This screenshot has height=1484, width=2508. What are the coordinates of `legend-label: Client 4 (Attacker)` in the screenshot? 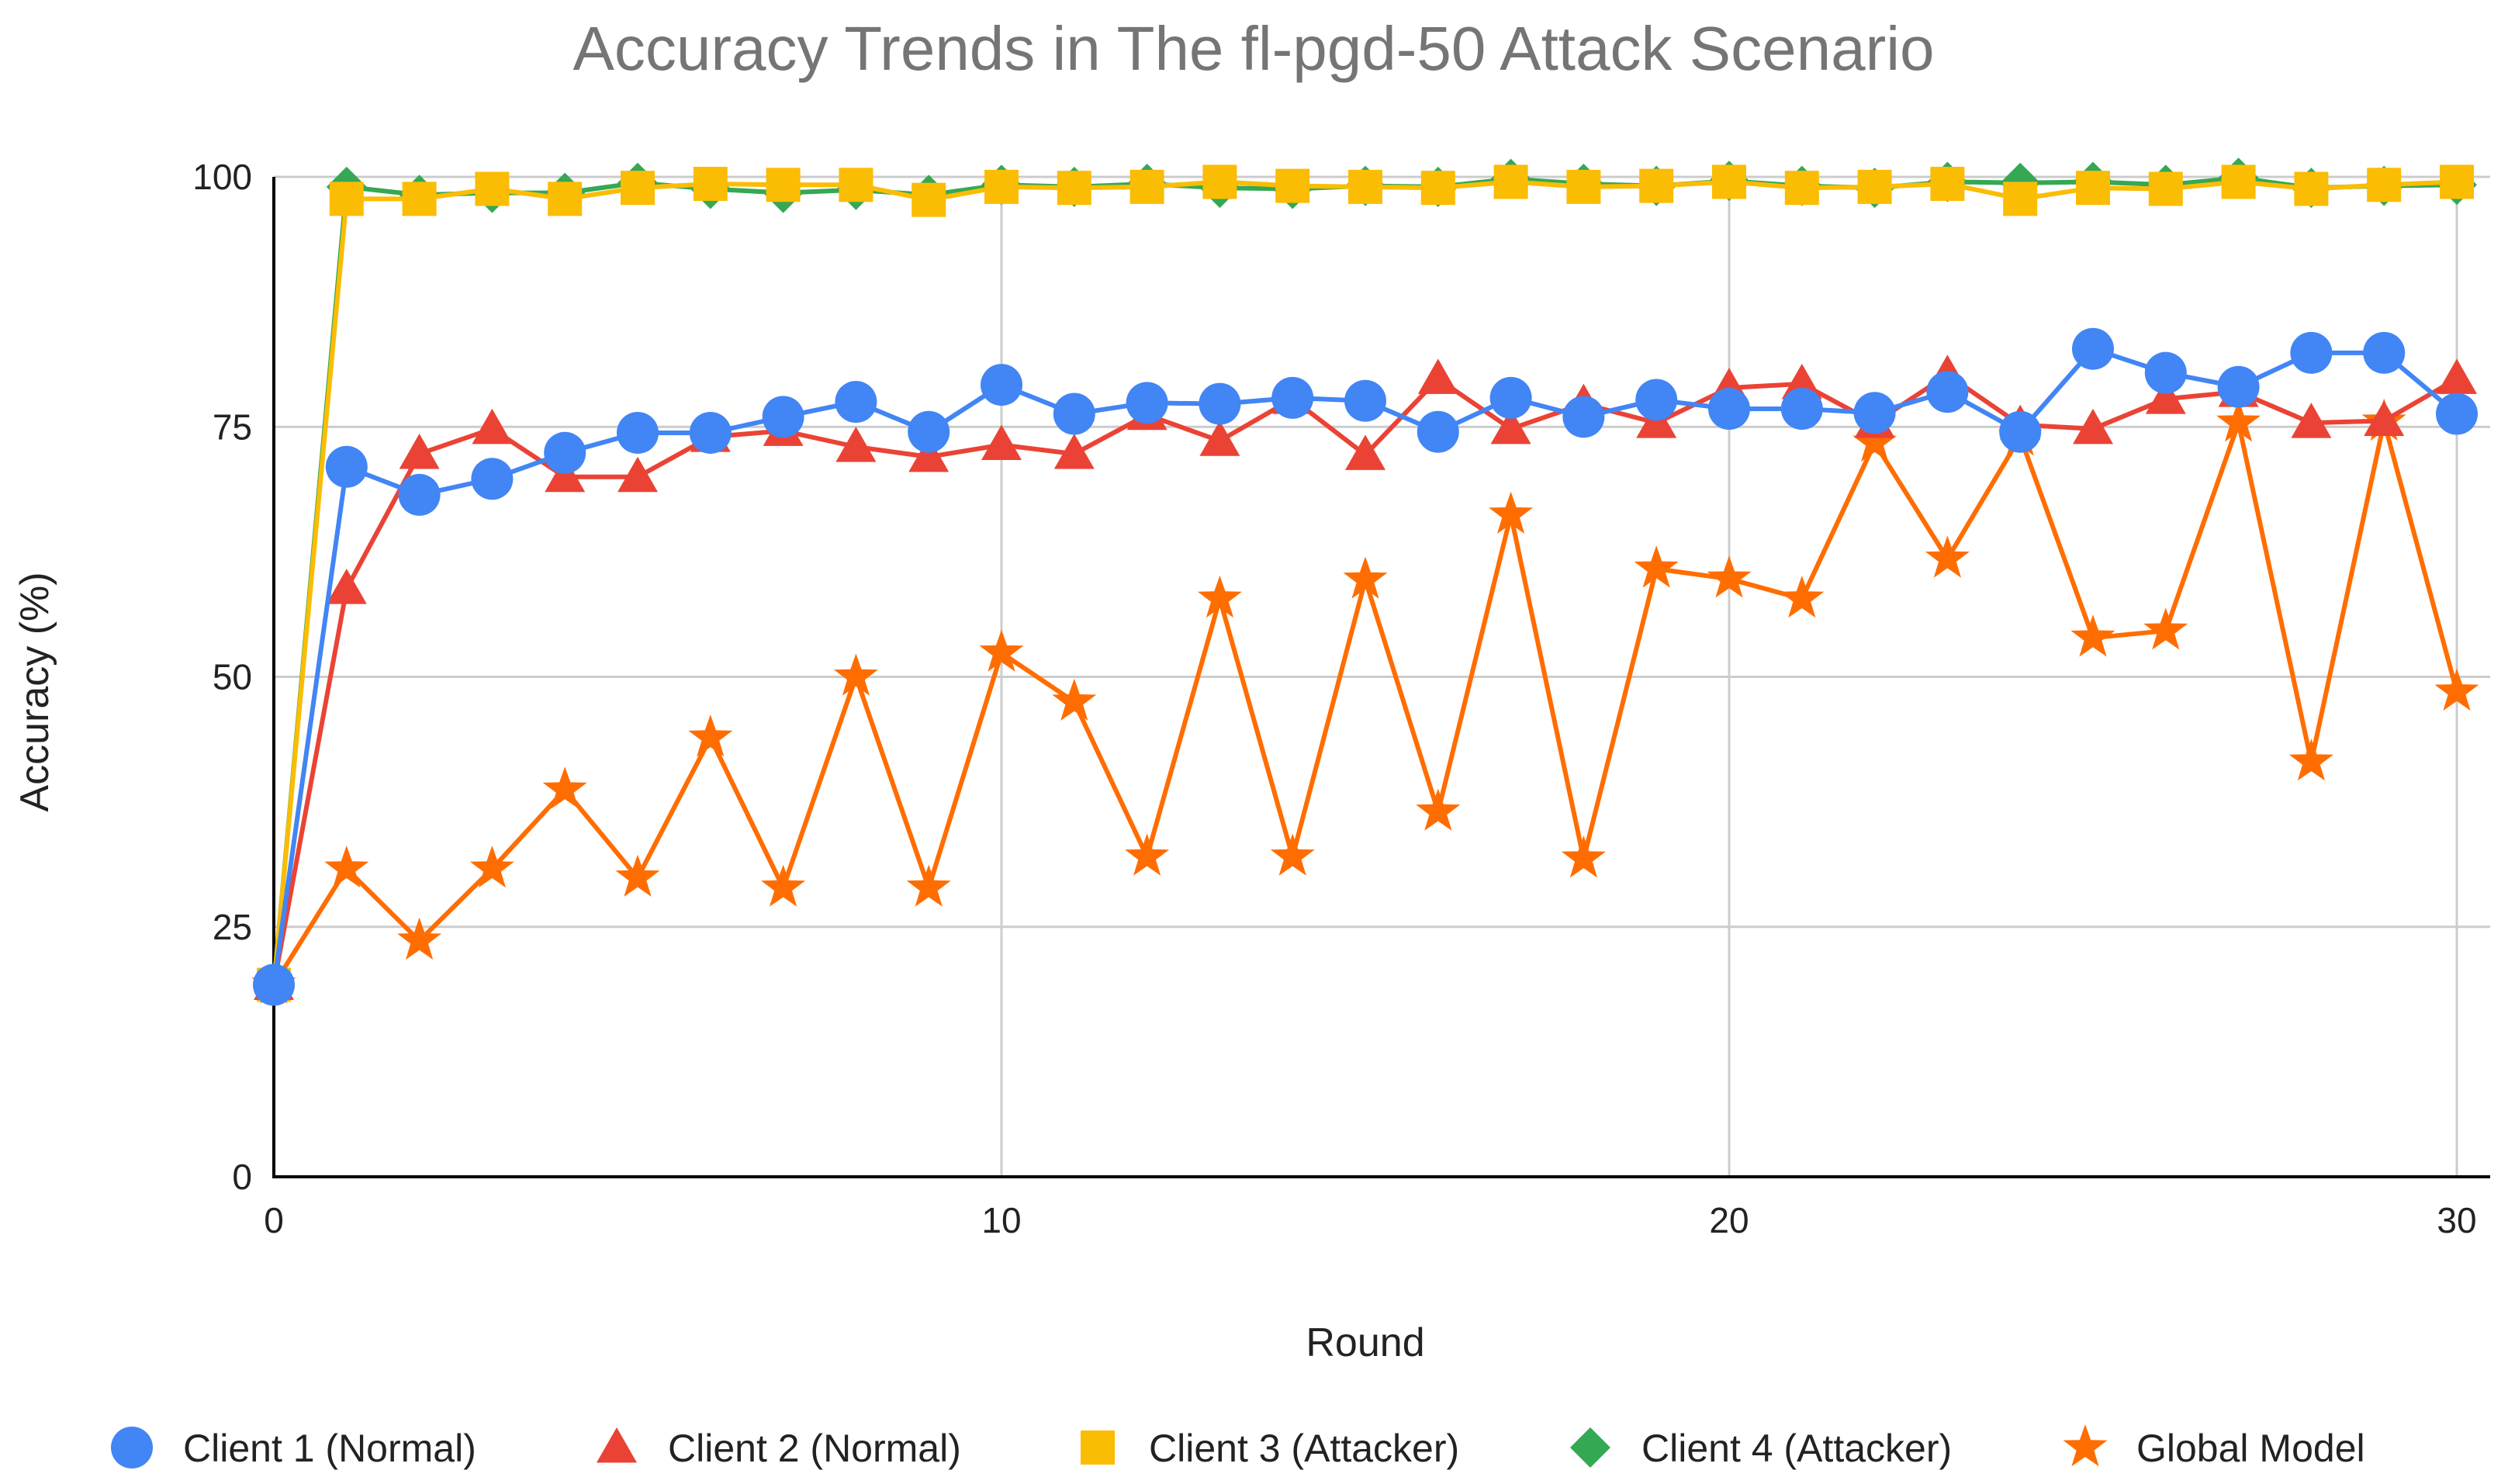 It's located at (1796, 1448).